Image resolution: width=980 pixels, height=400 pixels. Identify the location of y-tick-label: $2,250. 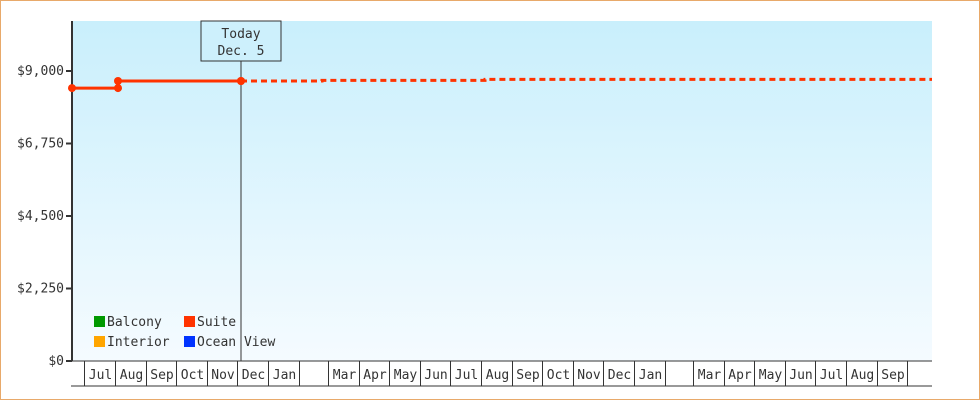
(40, 289).